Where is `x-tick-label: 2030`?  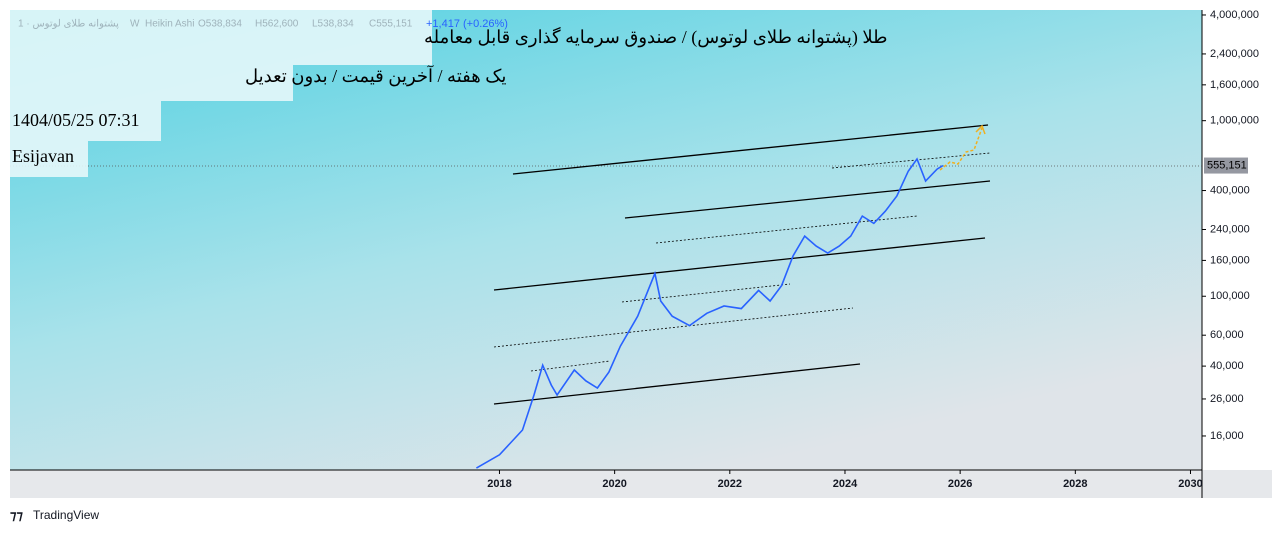
x-tick-label: 2030 is located at coordinates (1190, 484).